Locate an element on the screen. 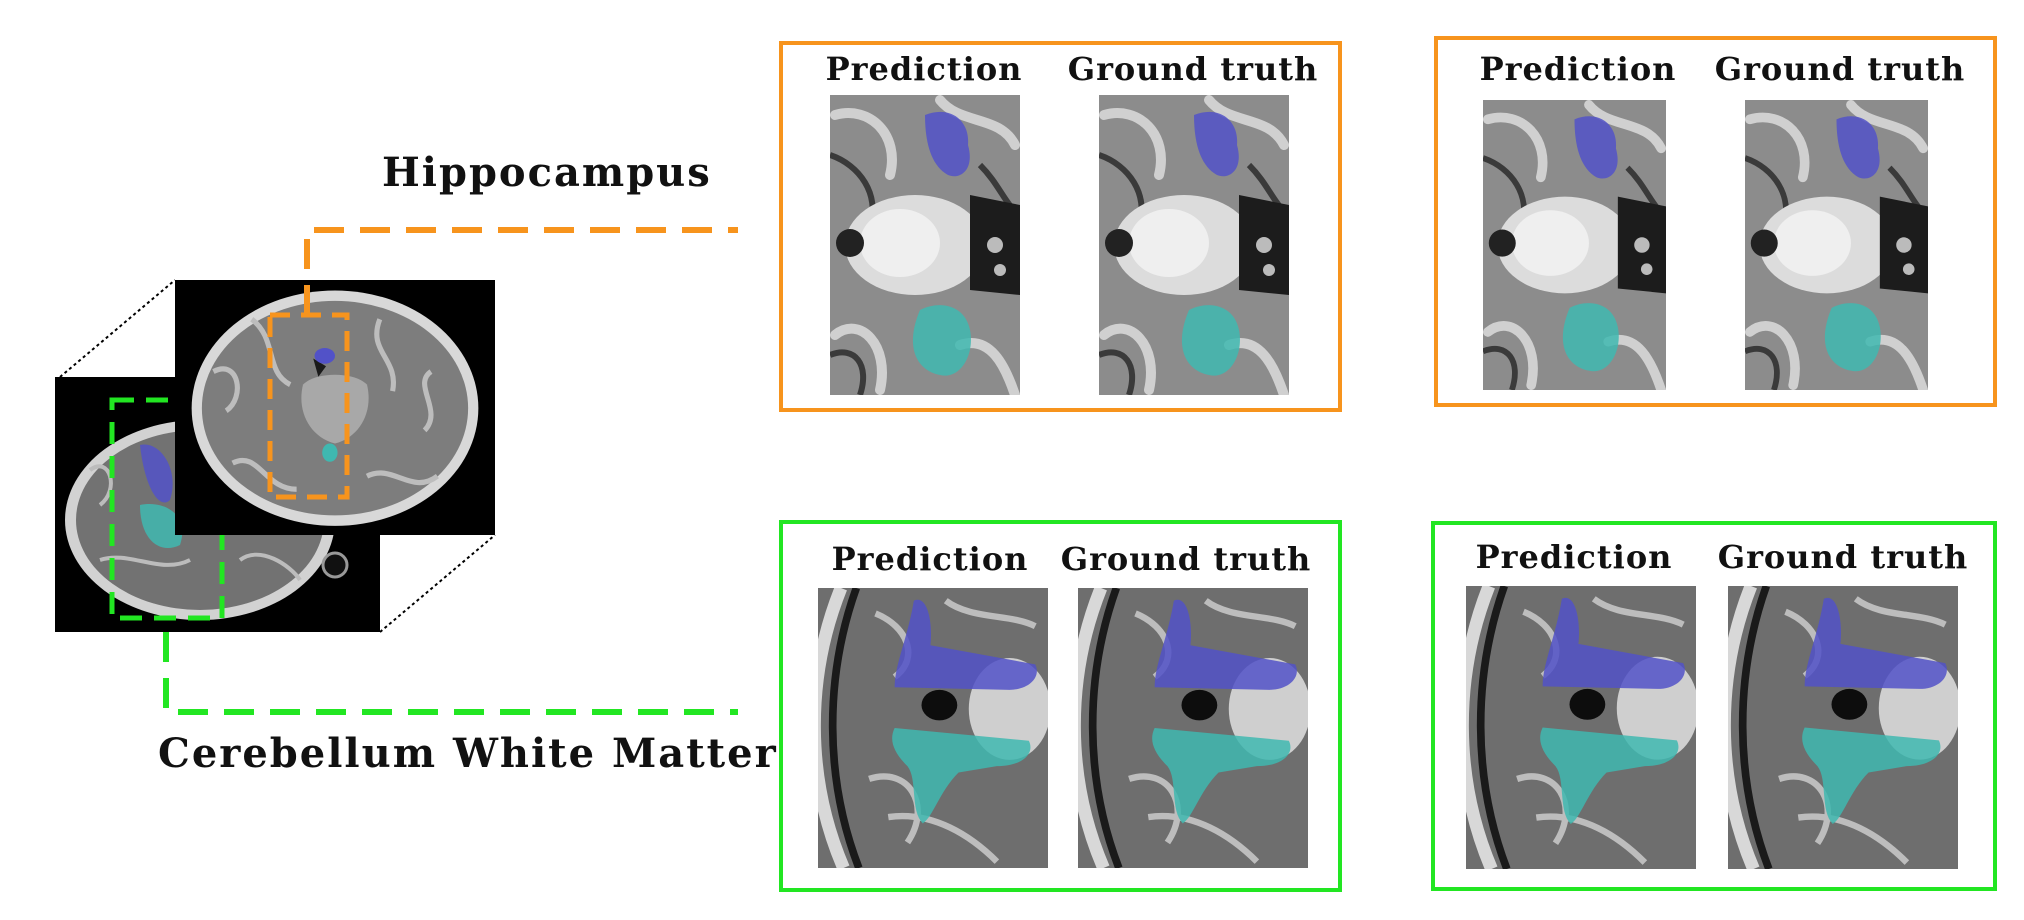 Image resolution: width=2024 pixels, height=920 pixels. cerebellum-panel-2: Prediction Ground truth is located at coordinates (1714, 706).